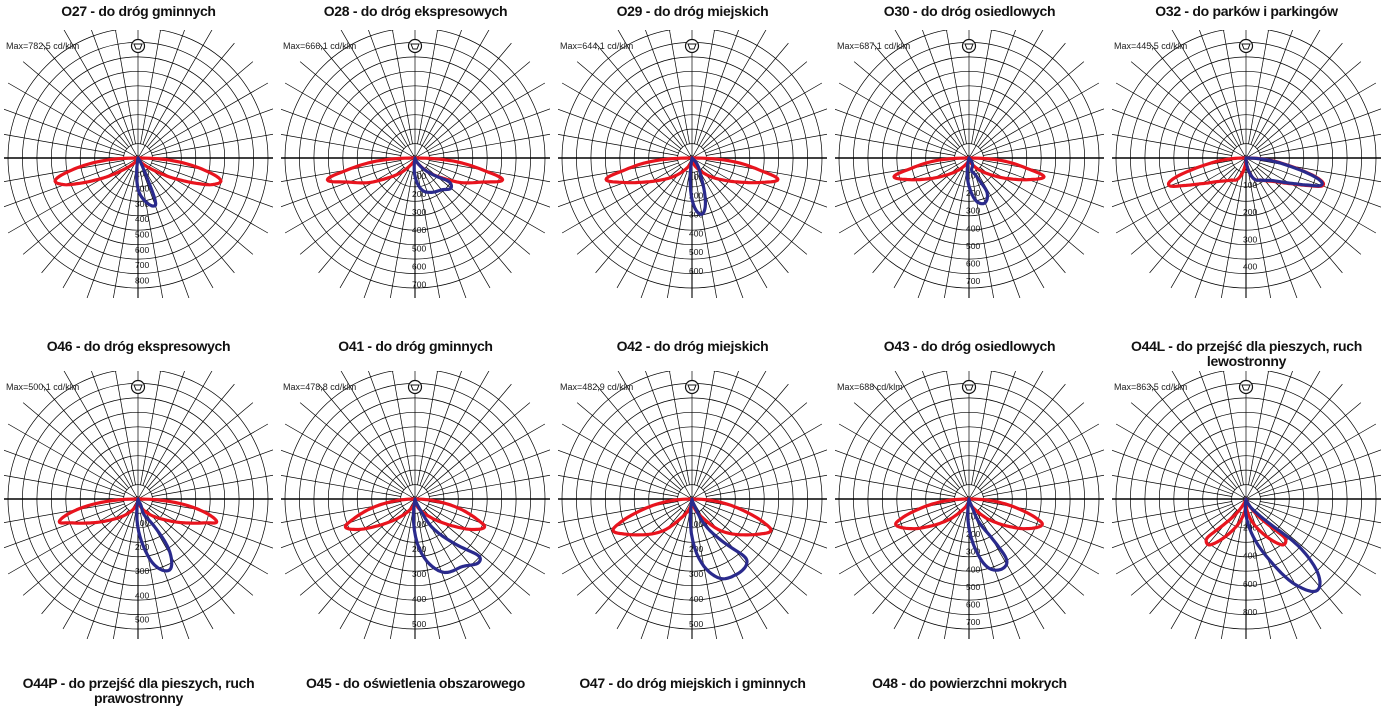 This screenshot has width=1386, height=711. I want to click on max-label: Max=500,1 cd/klm, so click(42, 387).